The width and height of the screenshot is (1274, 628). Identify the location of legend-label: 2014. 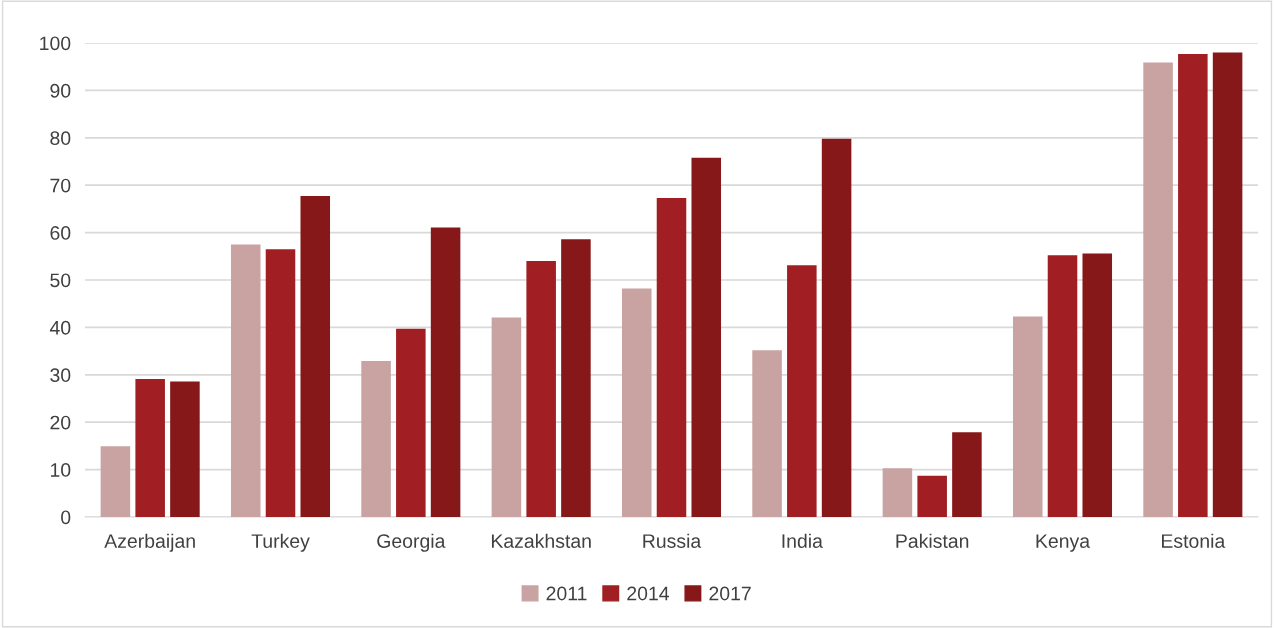
(648, 593).